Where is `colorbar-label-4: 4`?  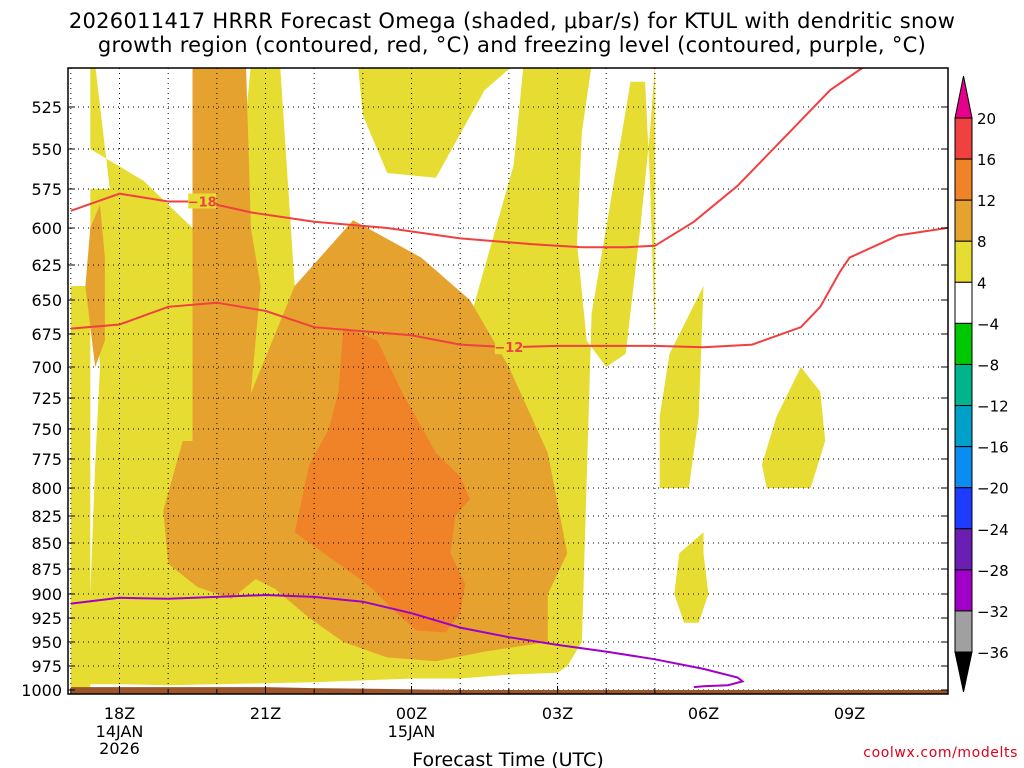
colorbar-label-4: 4 is located at coordinates (982, 283).